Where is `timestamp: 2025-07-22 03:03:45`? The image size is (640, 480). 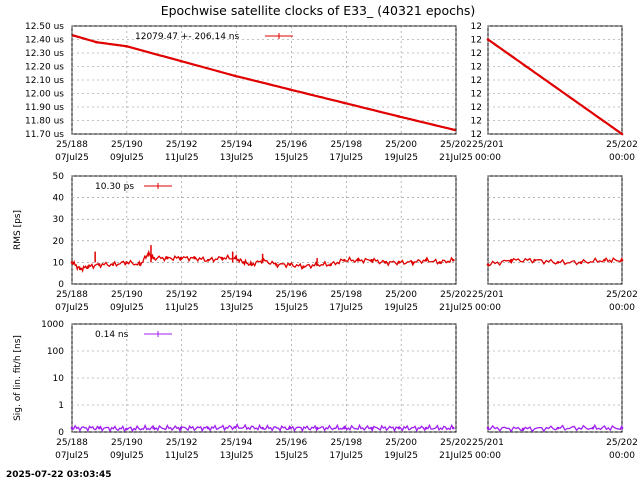
timestamp: 2025-07-22 03:03:45 is located at coordinates (58, 475).